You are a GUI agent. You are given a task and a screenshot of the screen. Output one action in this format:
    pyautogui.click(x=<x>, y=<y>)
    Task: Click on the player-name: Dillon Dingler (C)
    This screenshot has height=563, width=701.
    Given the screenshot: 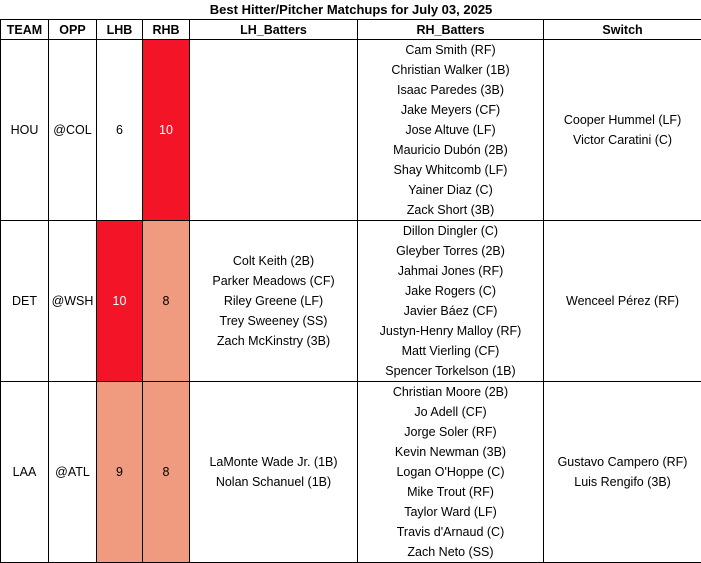 What is the action you would take?
    pyautogui.click(x=450, y=231)
    